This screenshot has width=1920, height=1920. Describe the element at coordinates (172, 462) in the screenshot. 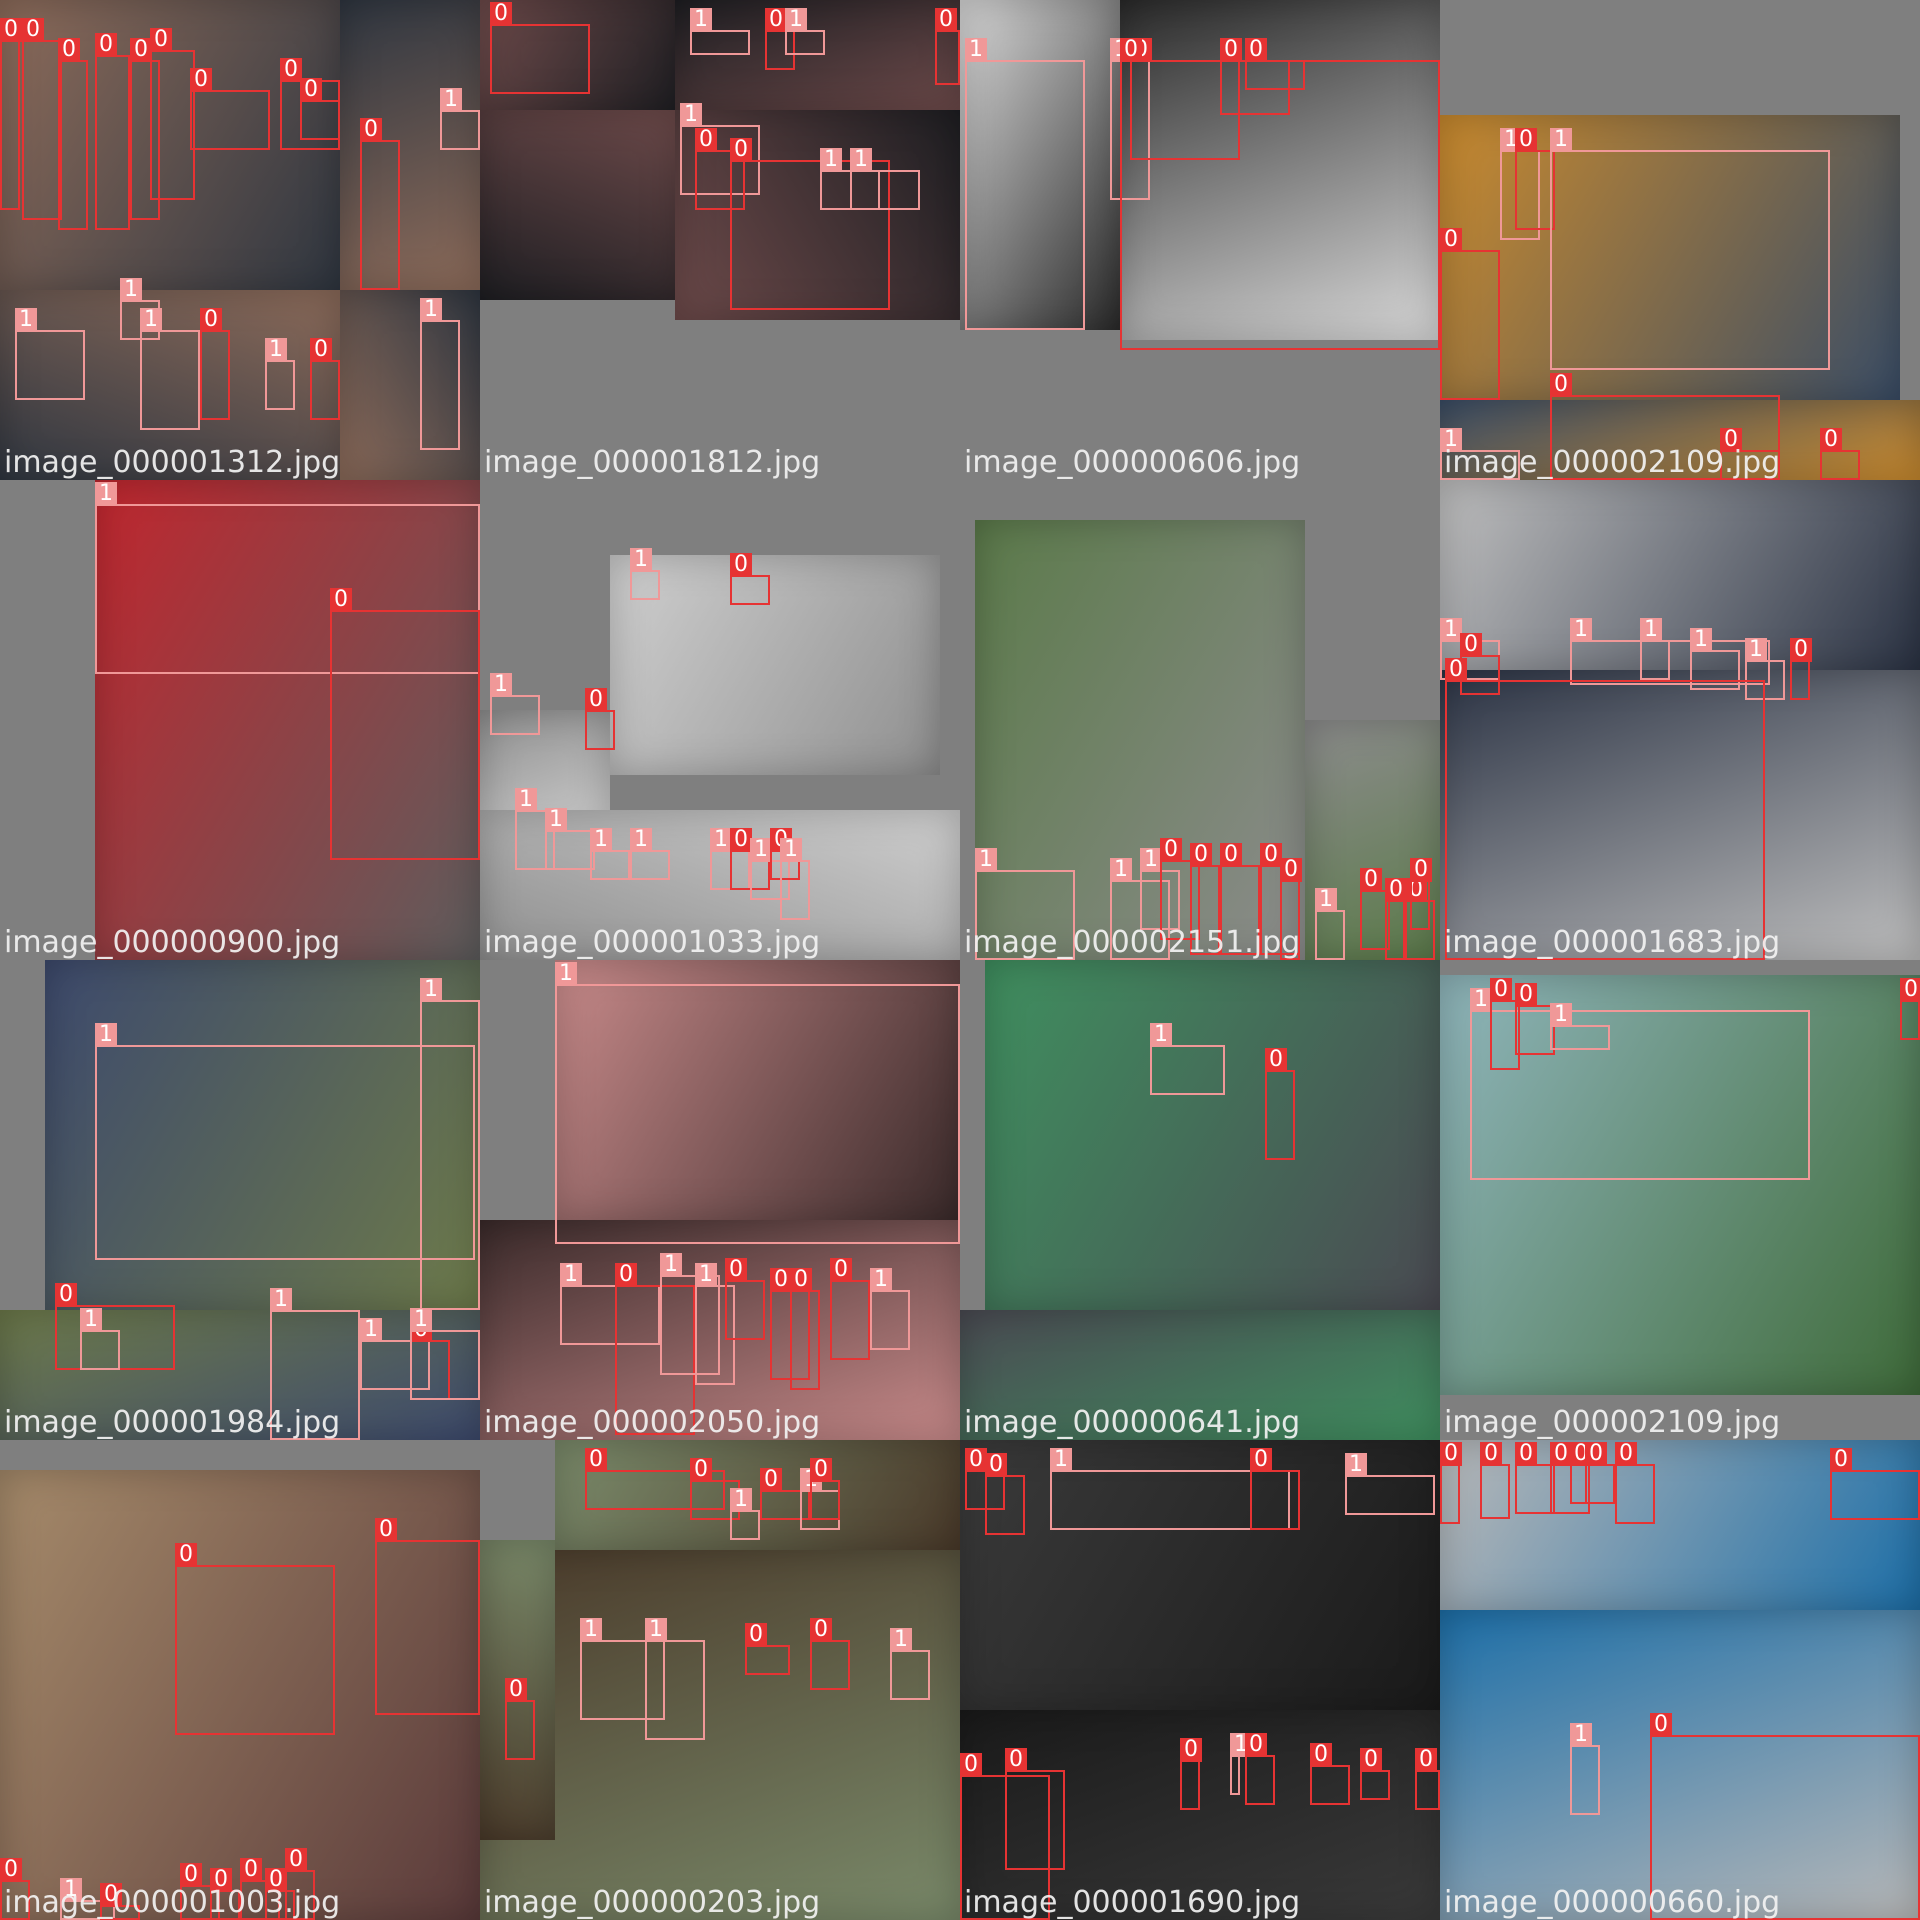

I see `image-filename: image_000001312.jpg` at that location.